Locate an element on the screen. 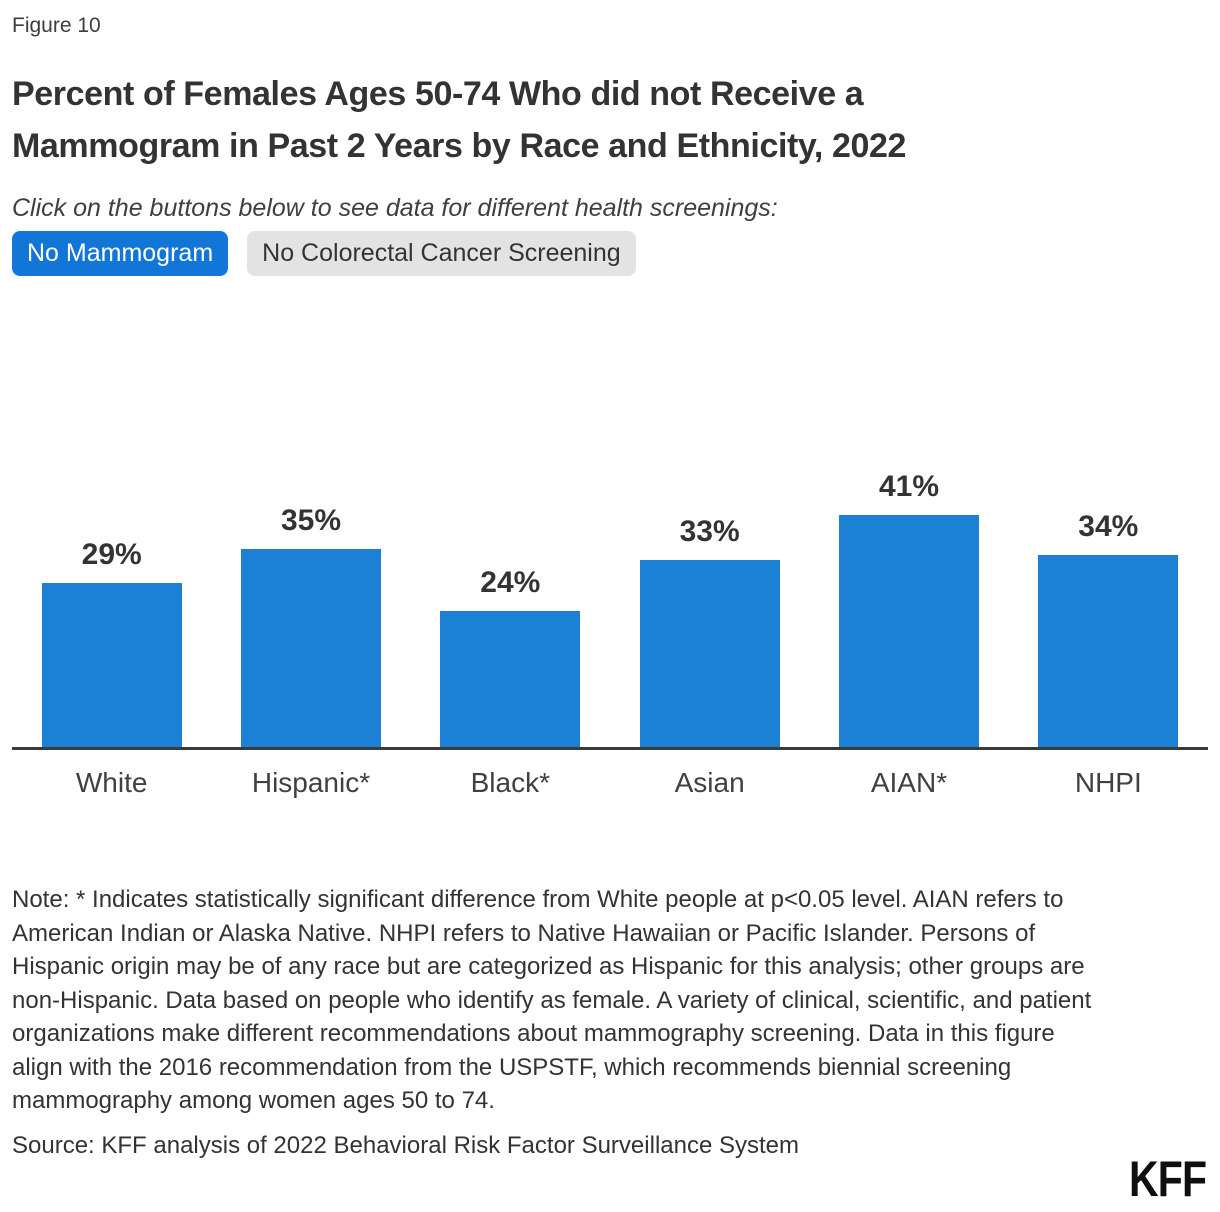 Image resolution: width=1220 pixels, height=1212 pixels. x-axis-category-label: Black* is located at coordinates (510, 782).